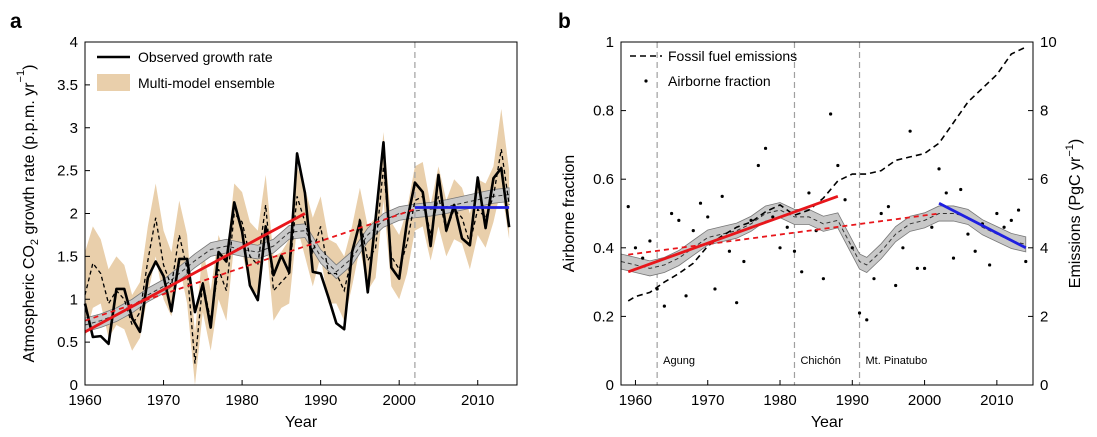  Describe the element at coordinates (16, 21) in the screenshot. I see `panel-letter-a: a` at that location.